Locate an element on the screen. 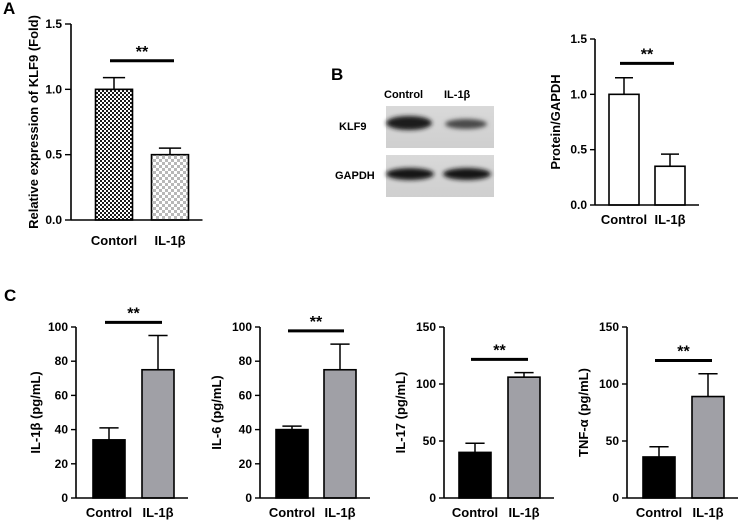 The width and height of the screenshot is (744, 523). blot-lane-label-control: Control is located at coordinates (403, 95).